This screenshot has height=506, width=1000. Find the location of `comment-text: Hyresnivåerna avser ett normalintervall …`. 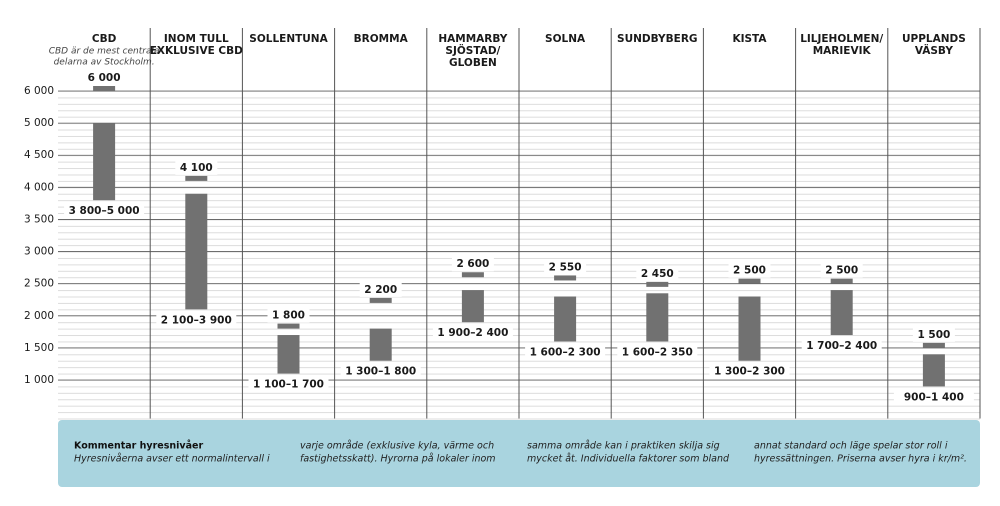

comment-text: Hyresnivåerna avser ett normalintervall … is located at coordinates (172, 459).